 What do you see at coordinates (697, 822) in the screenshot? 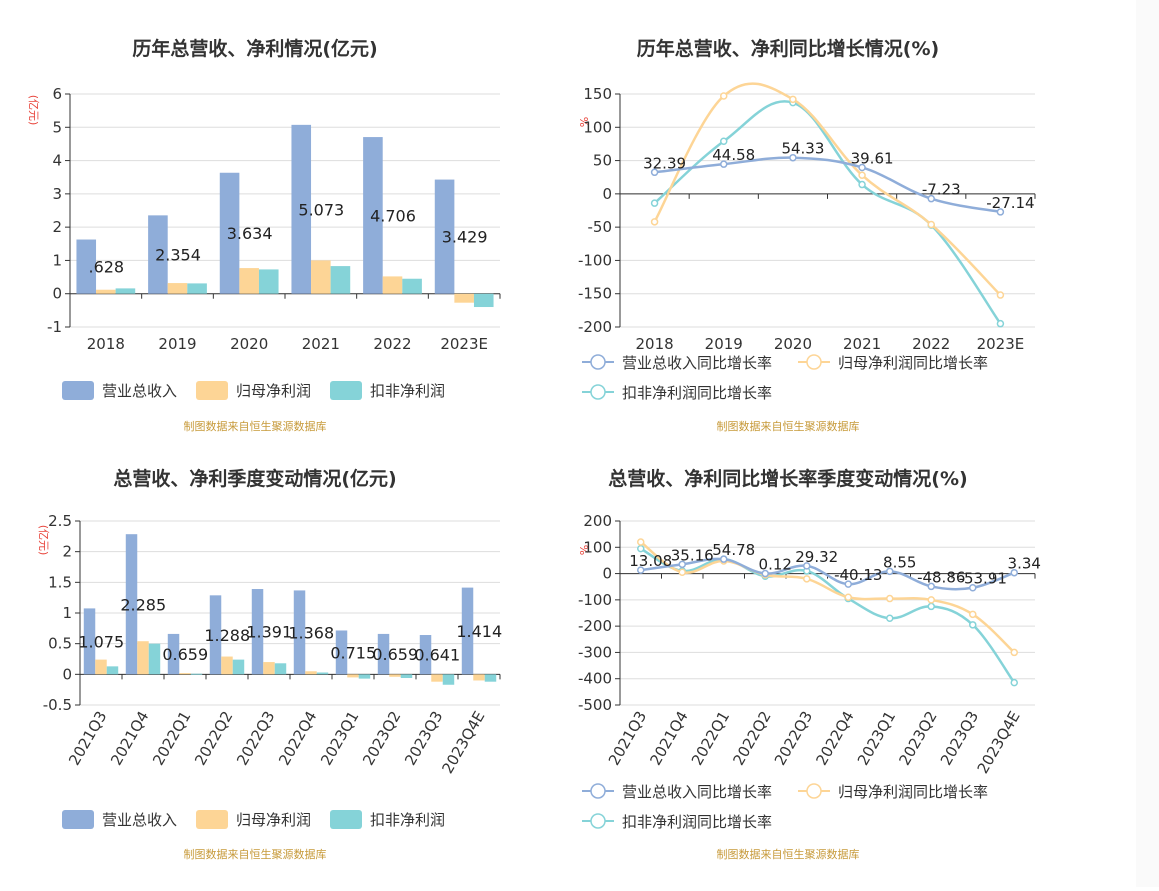
I see `quarter-line-legend-label: 扣非净利润同比增长率` at bounding box center [697, 822].